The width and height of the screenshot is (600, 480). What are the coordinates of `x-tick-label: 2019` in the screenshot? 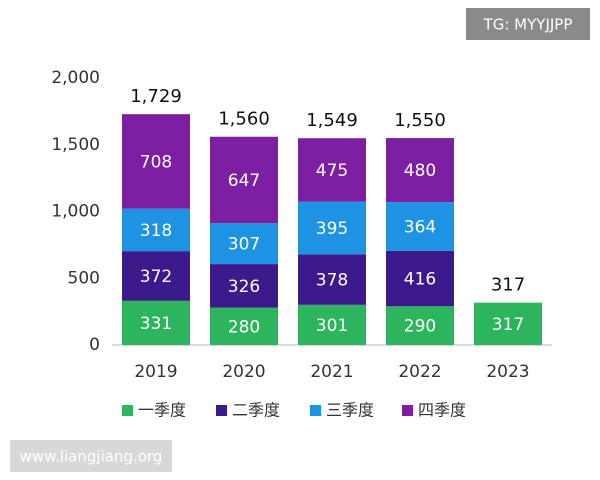 It's located at (155, 372).